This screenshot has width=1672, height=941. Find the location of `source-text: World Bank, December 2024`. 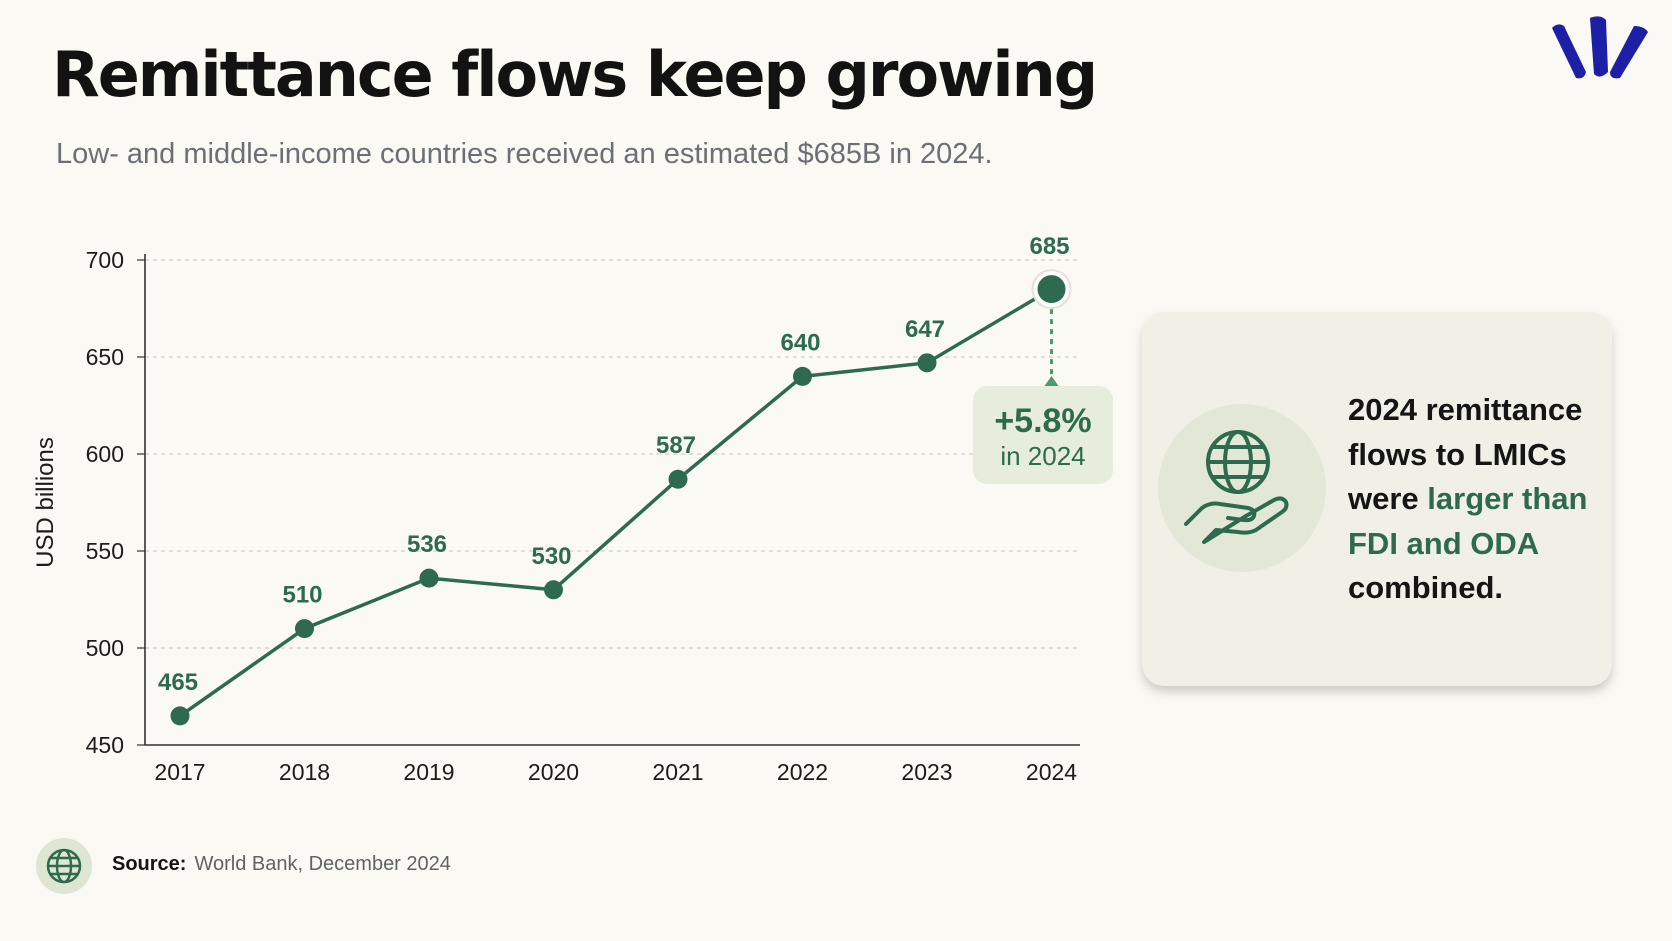

source-text: World Bank, December 2024 is located at coordinates (322, 864).